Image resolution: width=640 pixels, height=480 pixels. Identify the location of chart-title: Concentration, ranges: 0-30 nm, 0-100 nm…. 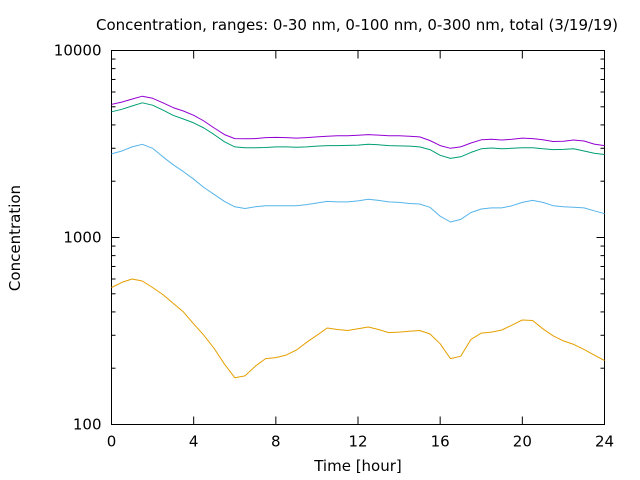
(357, 25).